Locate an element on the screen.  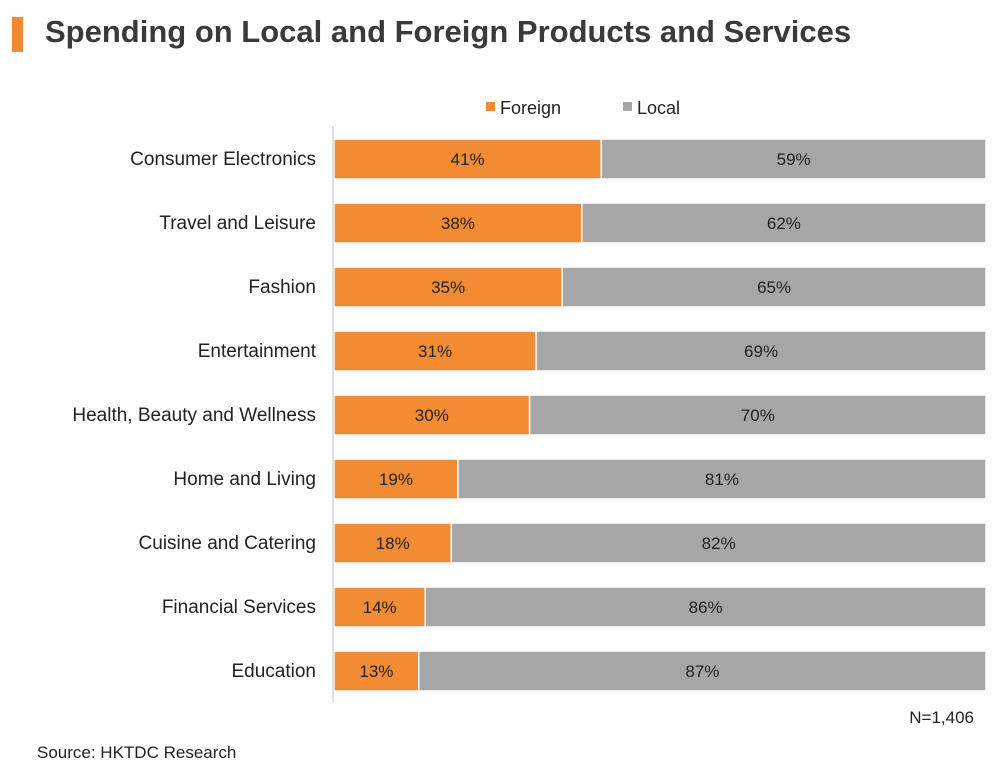
data-label-foreign: 19% is located at coordinates (396, 479).